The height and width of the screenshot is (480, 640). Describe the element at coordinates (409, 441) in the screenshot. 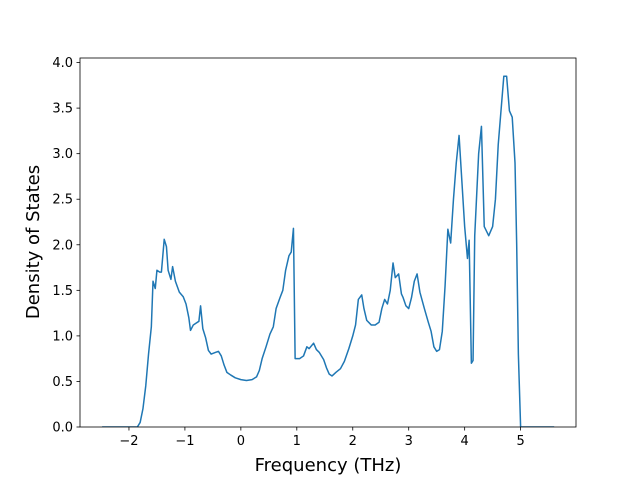

I see `x-tick-label: 3` at that location.